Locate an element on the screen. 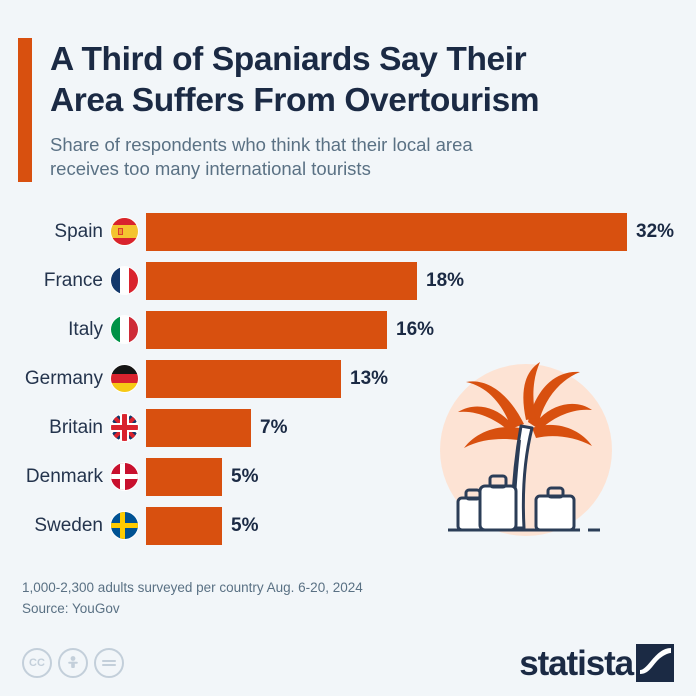 The width and height of the screenshot is (696, 696). bar-value-label: 32% is located at coordinates (655, 231).